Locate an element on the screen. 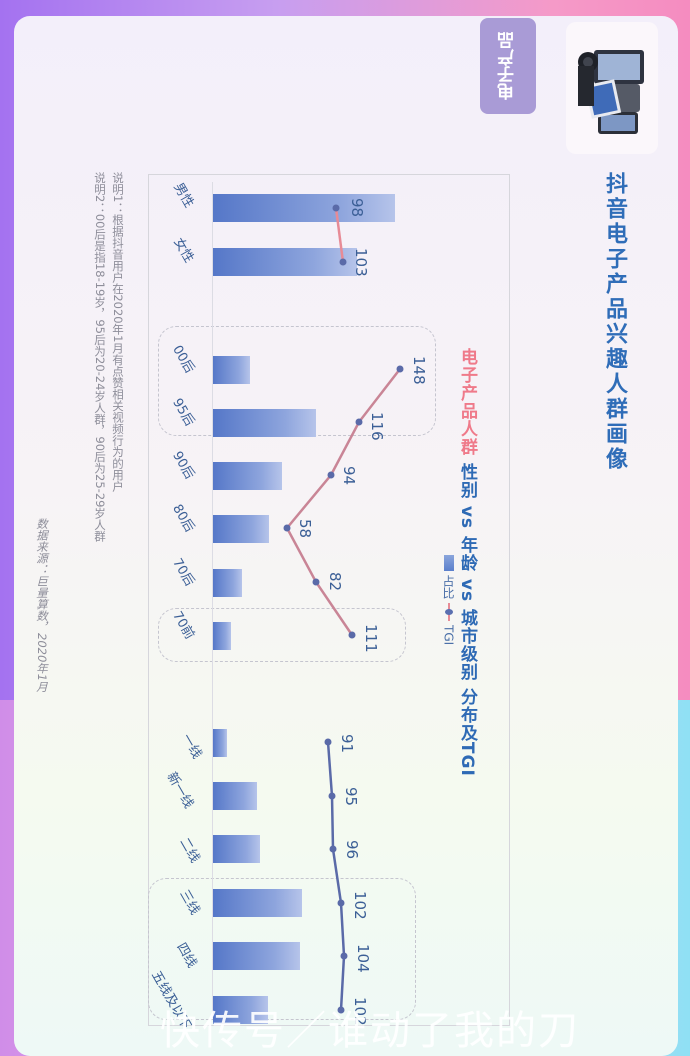  tgi-tier1: 91 is located at coordinates (347, 744).